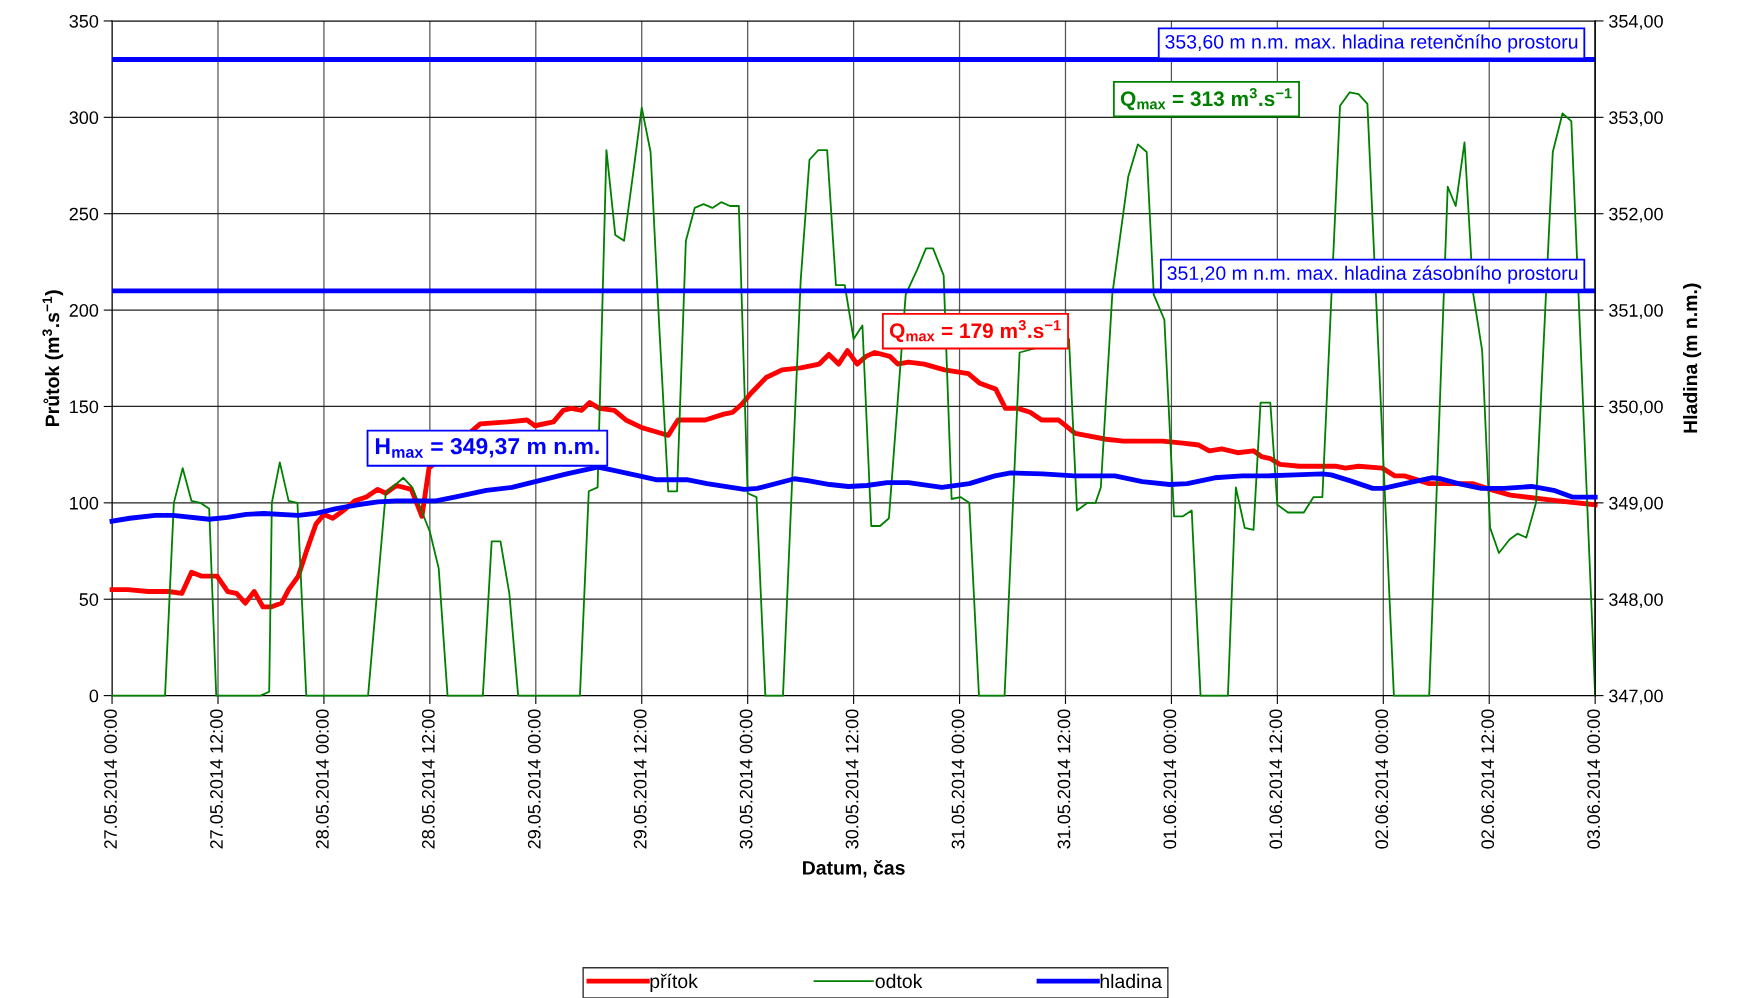  I want to click on x-tick-label: 27.05.2014 12:00, so click(216, 779).